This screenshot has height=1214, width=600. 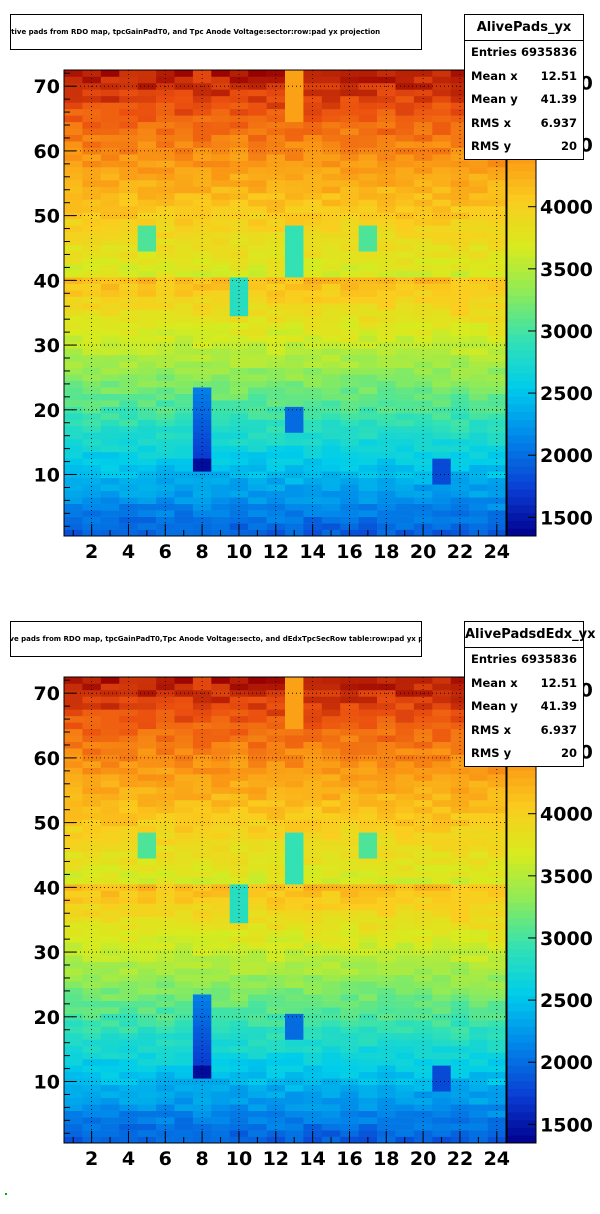 I want to click on stats-row-mean-y: Mean y 41.39, so click(x=524, y=706).